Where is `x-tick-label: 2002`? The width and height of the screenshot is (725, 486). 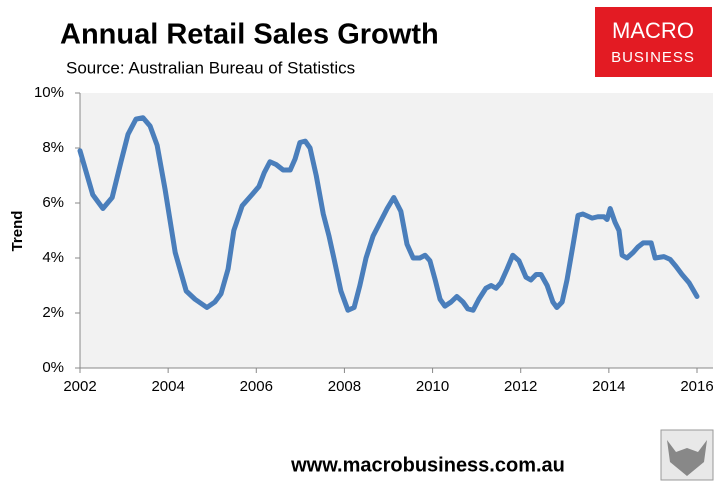
x-tick-label: 2002 is located at coordinates (79, 386).